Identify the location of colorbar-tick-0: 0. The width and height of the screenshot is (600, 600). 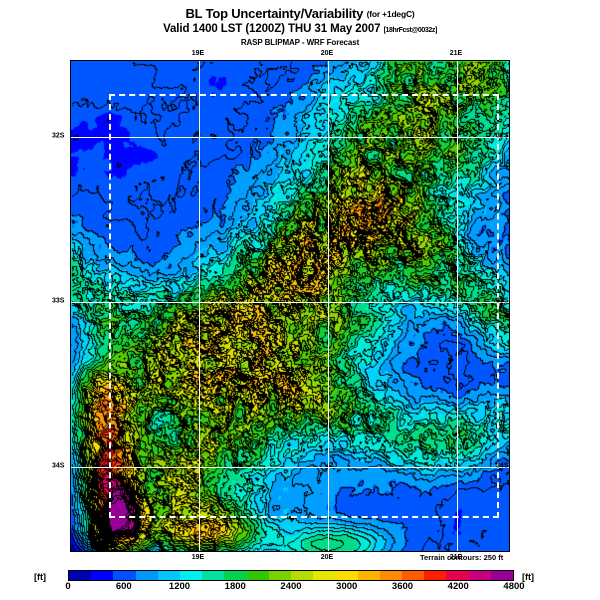
(68, 586).